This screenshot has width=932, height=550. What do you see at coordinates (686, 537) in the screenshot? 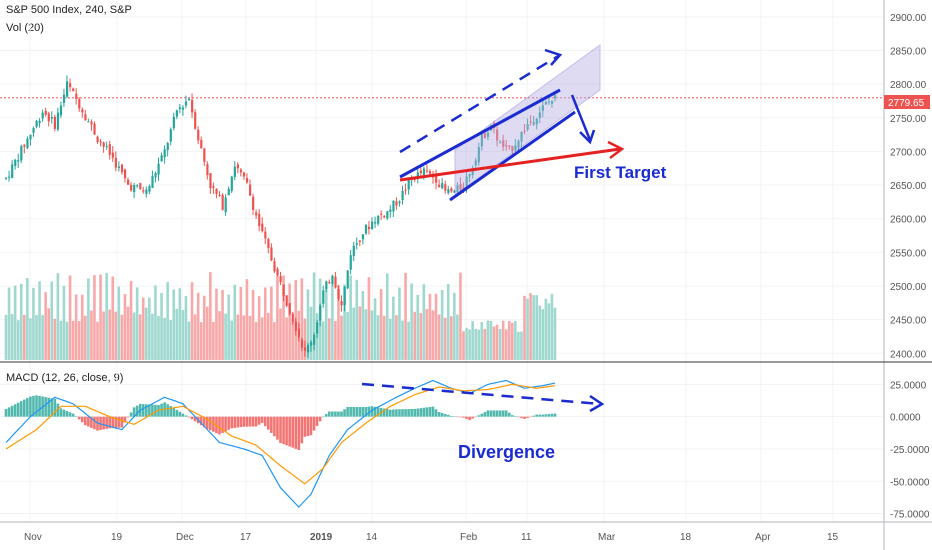
I see `time-tick-label: 18` at bounding box center [686, 537].